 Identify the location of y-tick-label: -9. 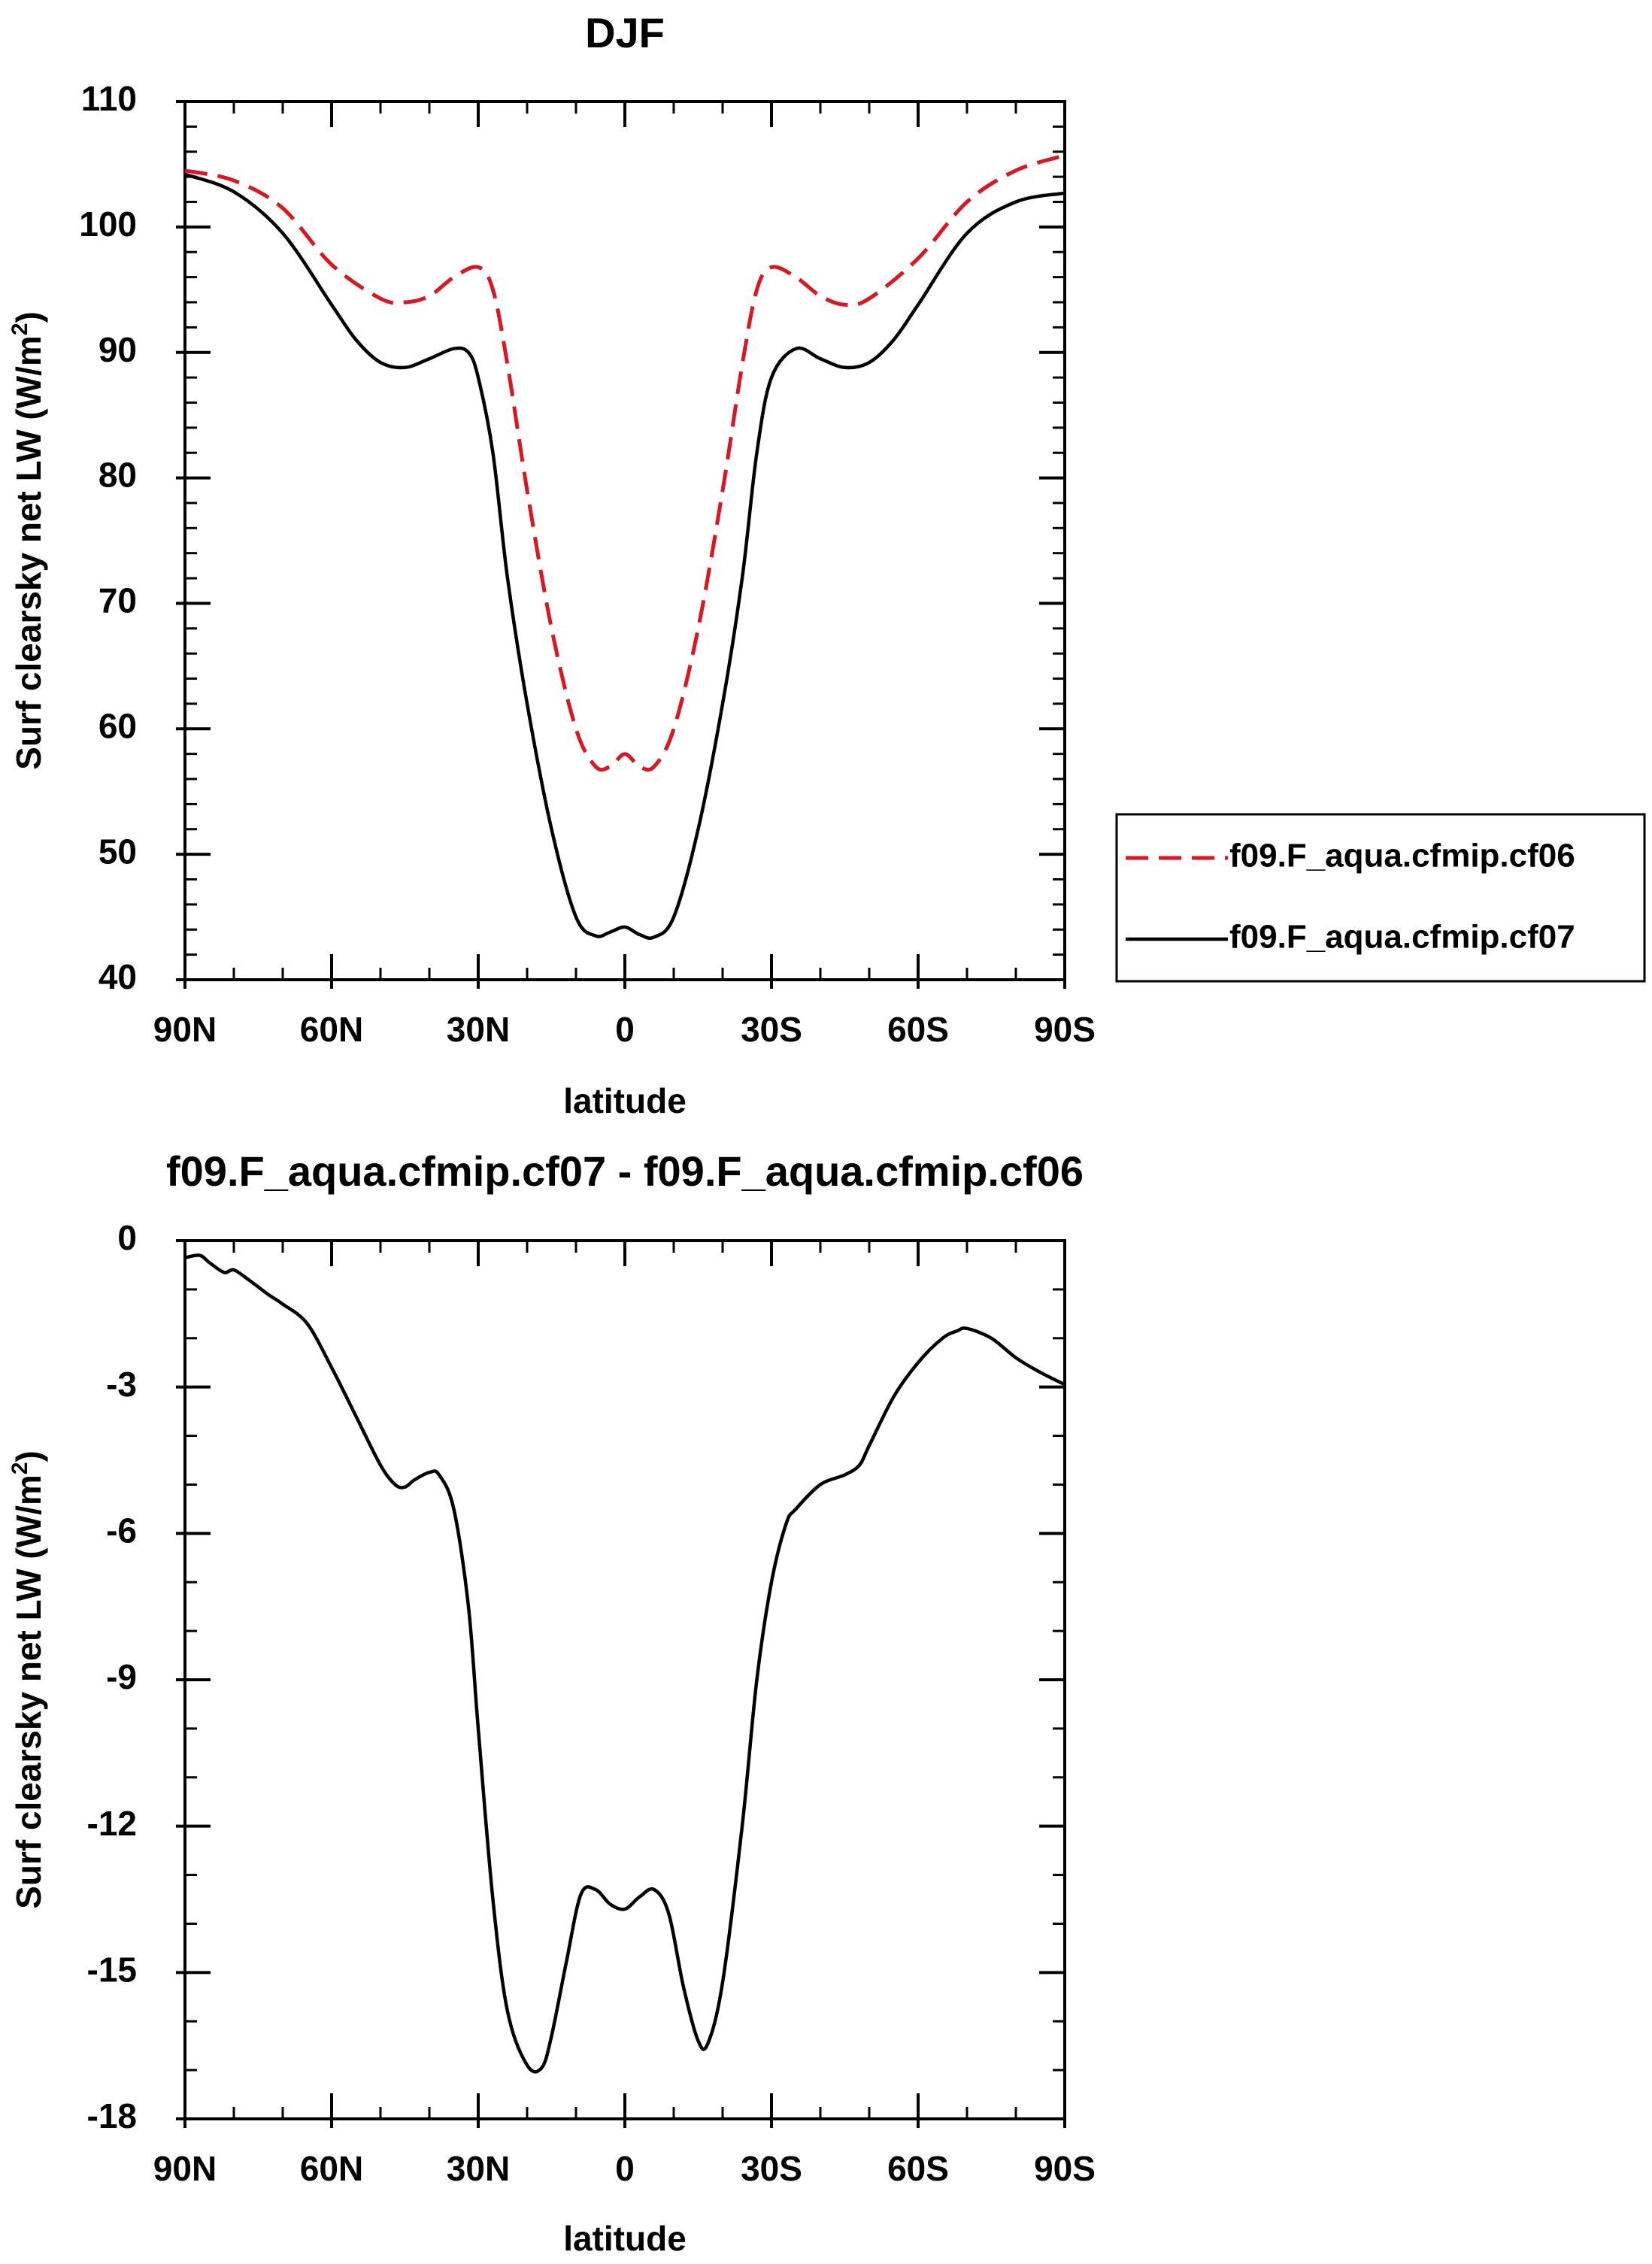
(121, 1676).